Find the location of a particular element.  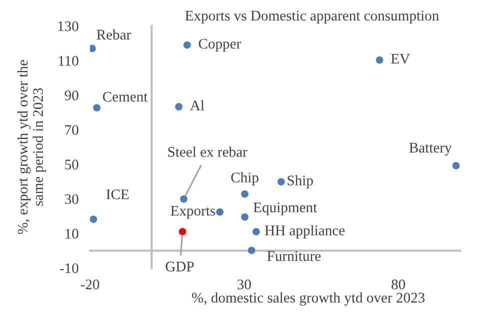

annotation: ICE is located at coordinates (117, 194).